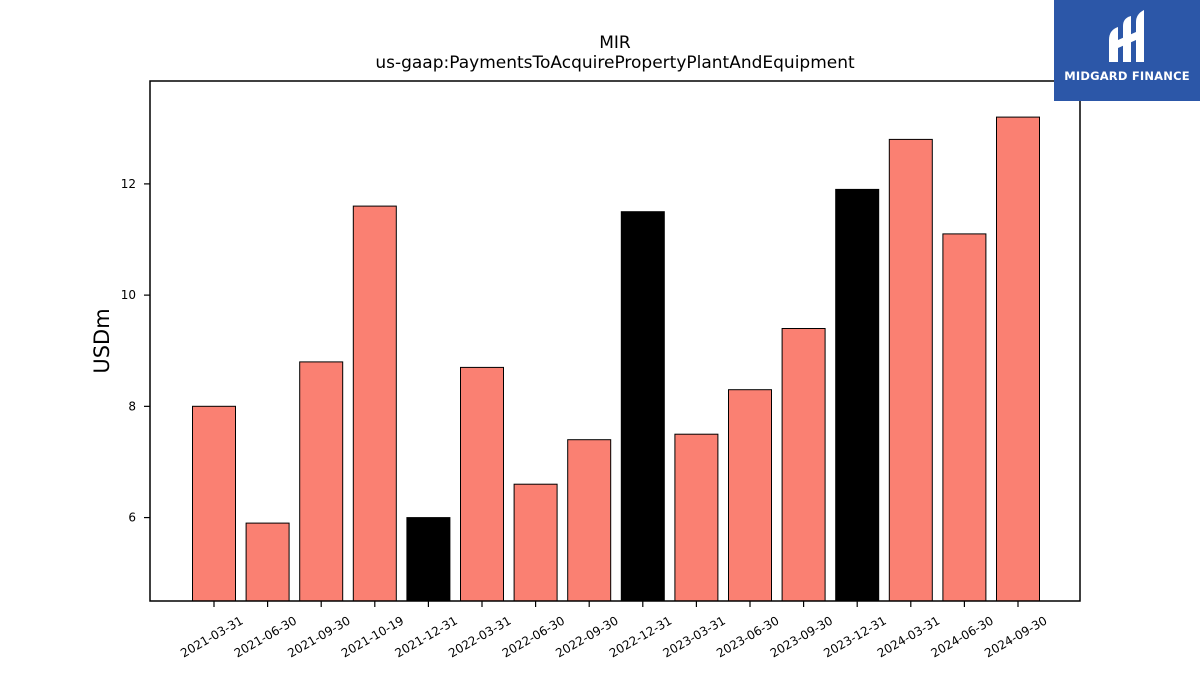  What do you see at coordinates (128, 184) in the screenshot?
I see `y-tick-label: 12` at bounding box center [128, 184].